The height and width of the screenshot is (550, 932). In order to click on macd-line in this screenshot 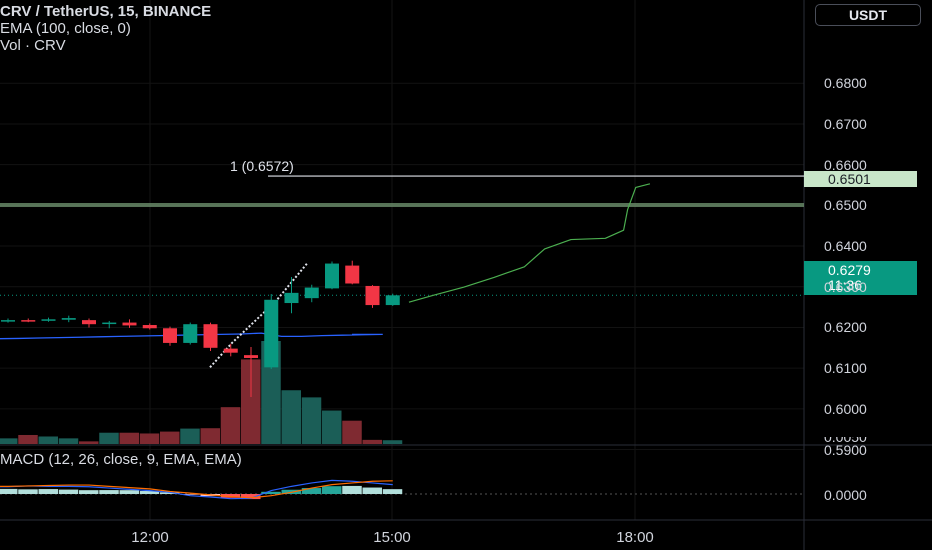, I will do `click(196, 489)`.